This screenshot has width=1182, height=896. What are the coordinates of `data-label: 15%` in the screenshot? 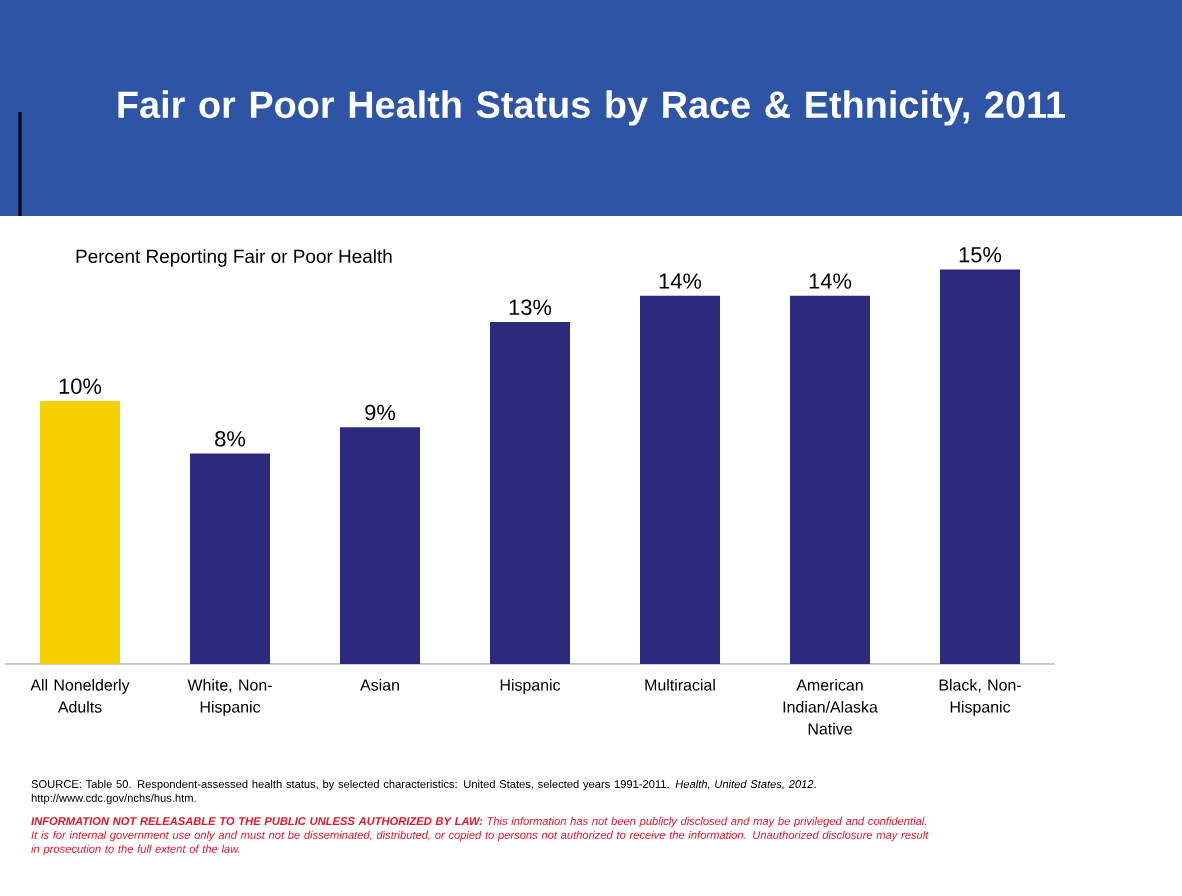 It's located at (980, 255).